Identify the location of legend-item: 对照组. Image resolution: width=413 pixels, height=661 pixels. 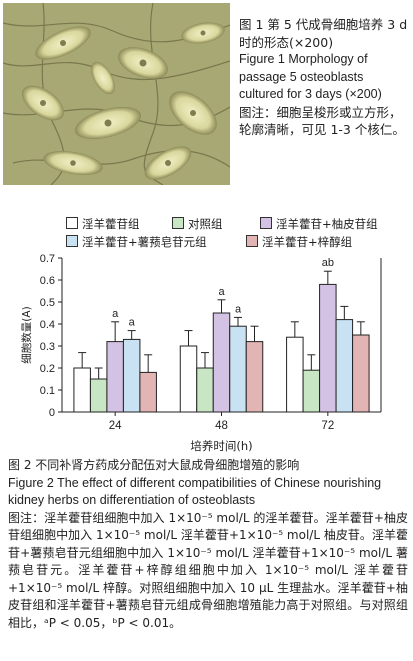
(197, 224).